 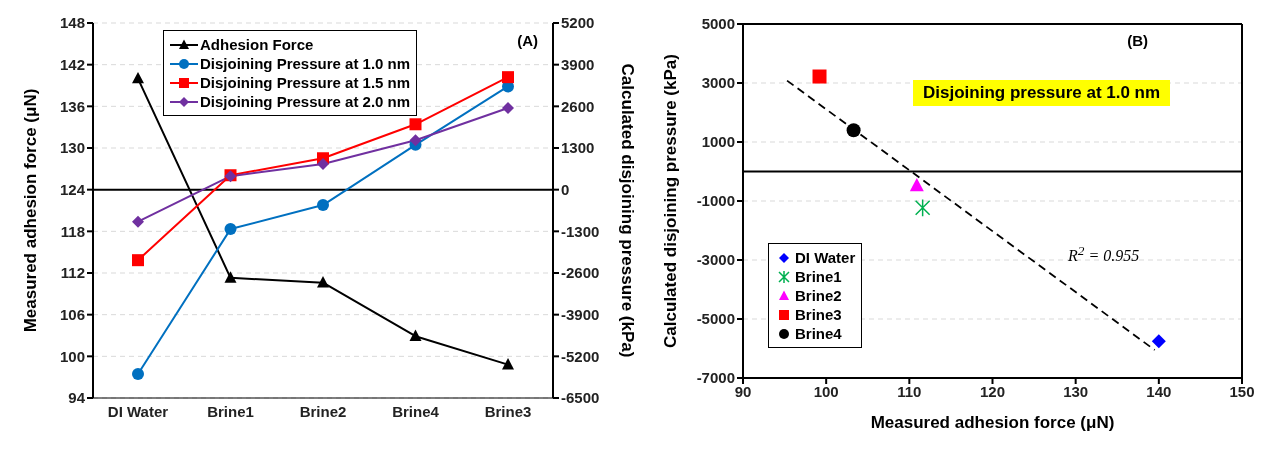 What do you see at coordinates (578, 148) in the screenshot?
I see `y2-tick-label: 1300` at bounding box center [578, 148].